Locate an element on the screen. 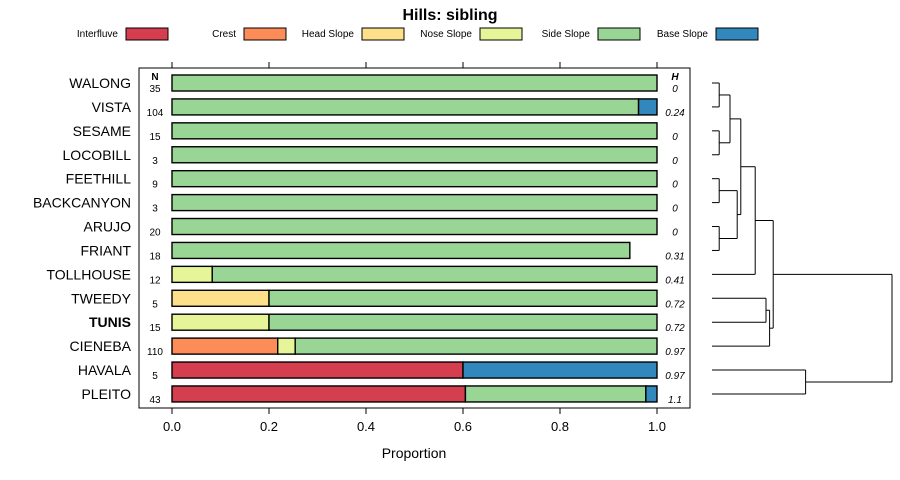  n-value-feethill: 9 is located at coordinates (155, 185).